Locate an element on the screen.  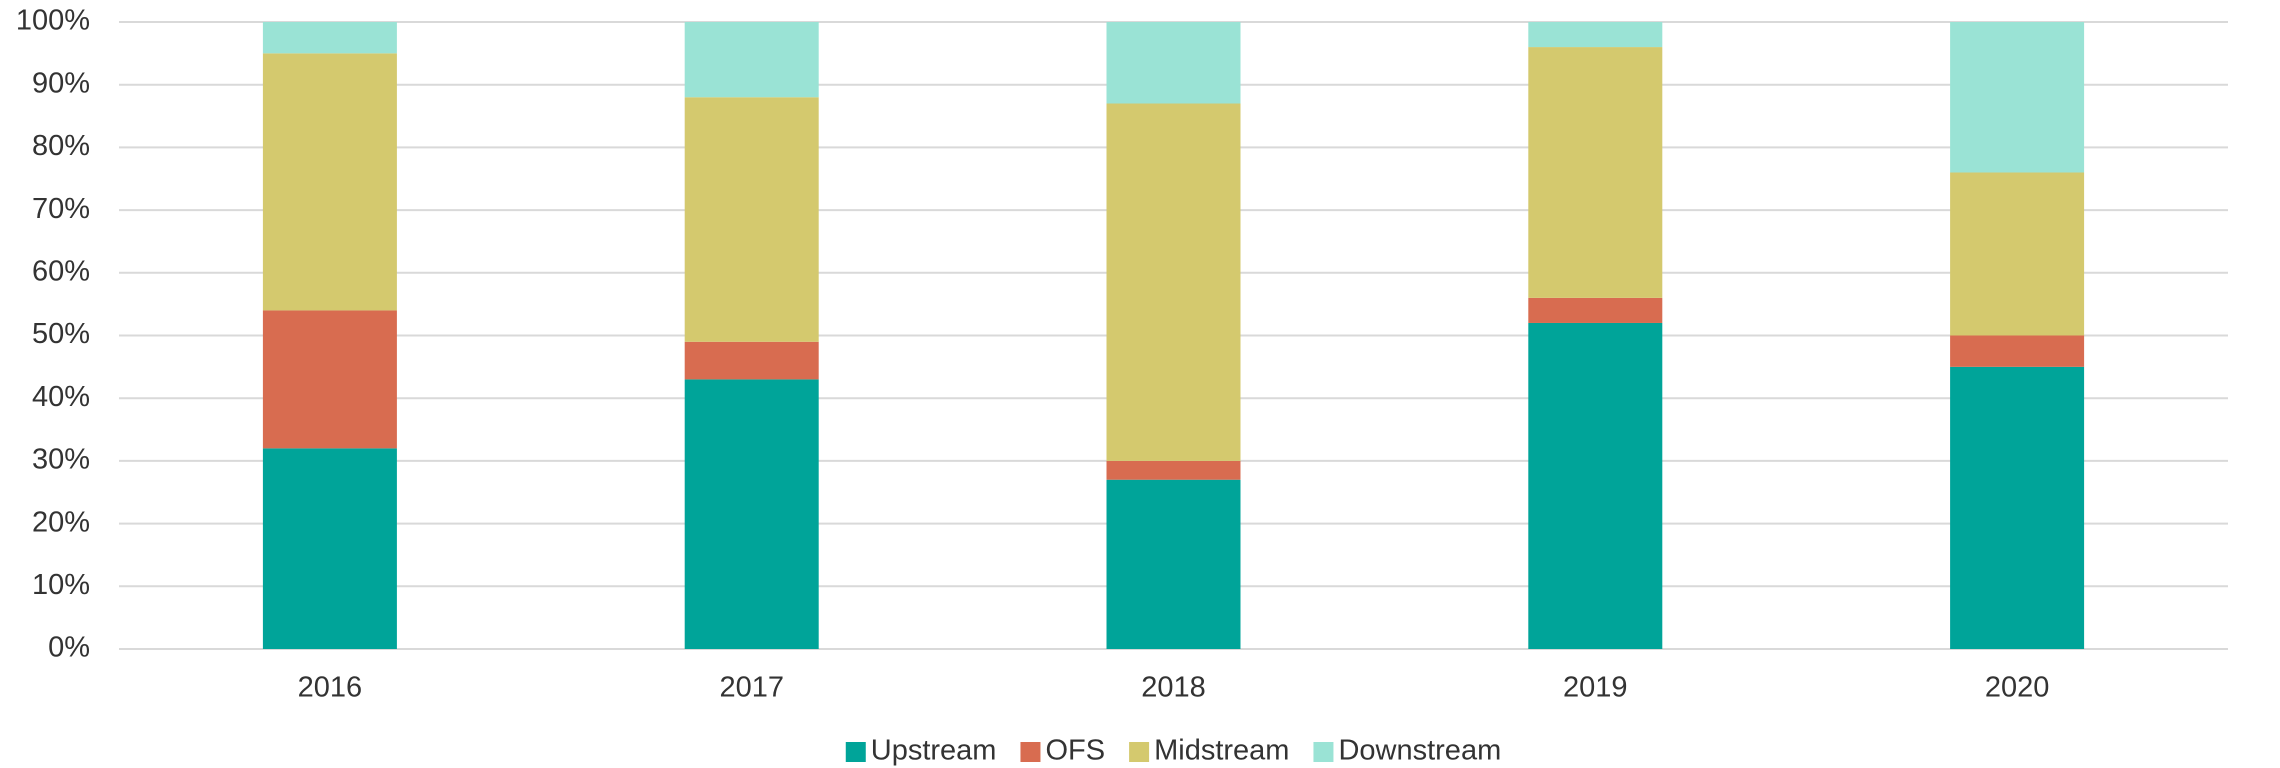
legend: Upstream OFS Midstream Downstream is located at coordinates (1173, 751).